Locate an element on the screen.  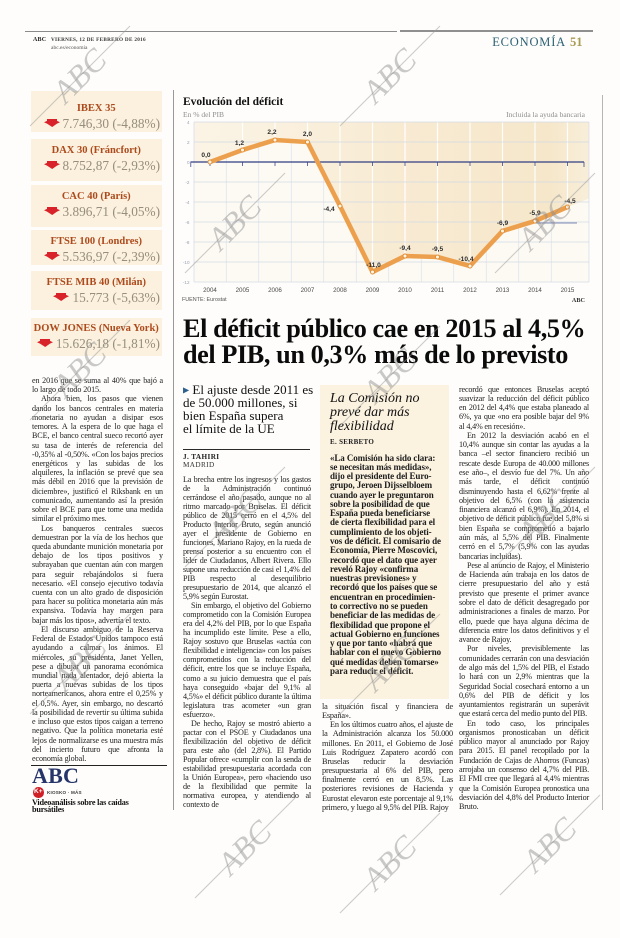
svg-text: -6 is located at coordinates (187, 222).